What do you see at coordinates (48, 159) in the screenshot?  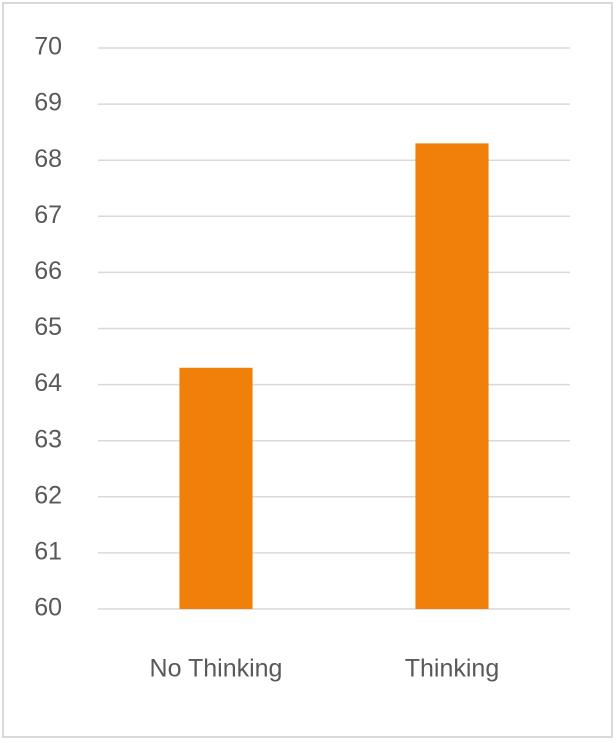 I see `y-tick-label: 68` at bounding box center [48, 159].